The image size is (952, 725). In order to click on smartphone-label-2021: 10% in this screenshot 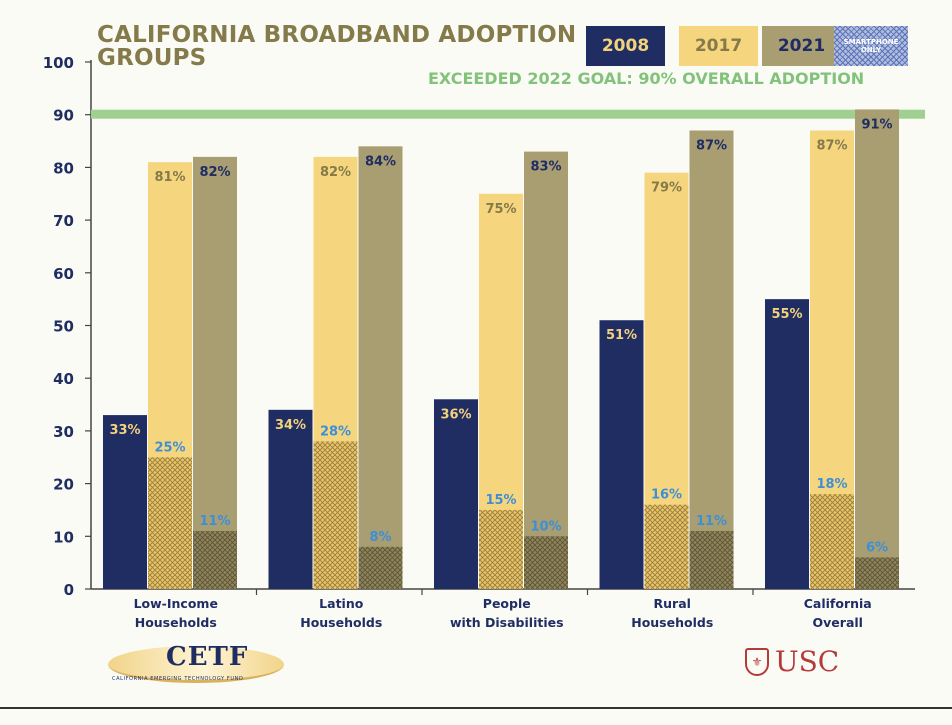, I will do `click(545, 526)`.